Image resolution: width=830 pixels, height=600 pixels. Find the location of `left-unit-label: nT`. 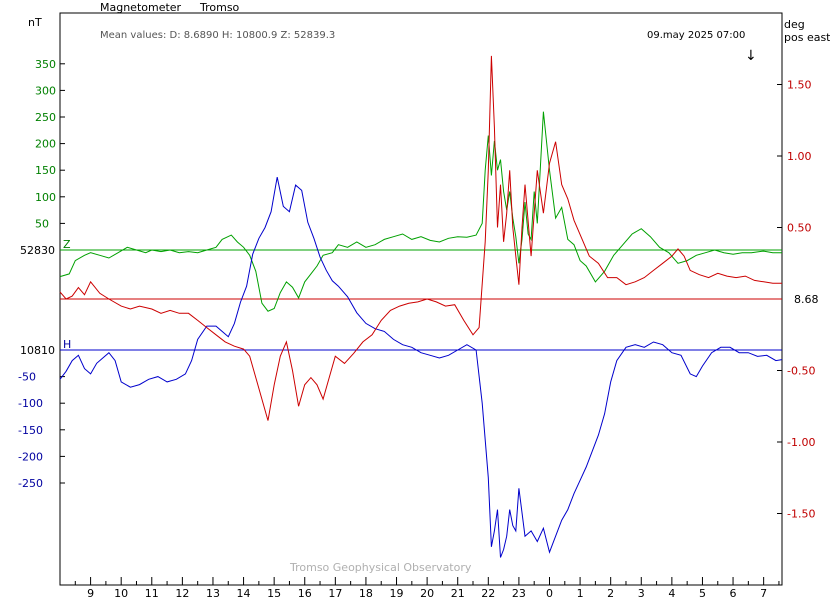

left-unit-label: nT is located at coordinates (35, 22).